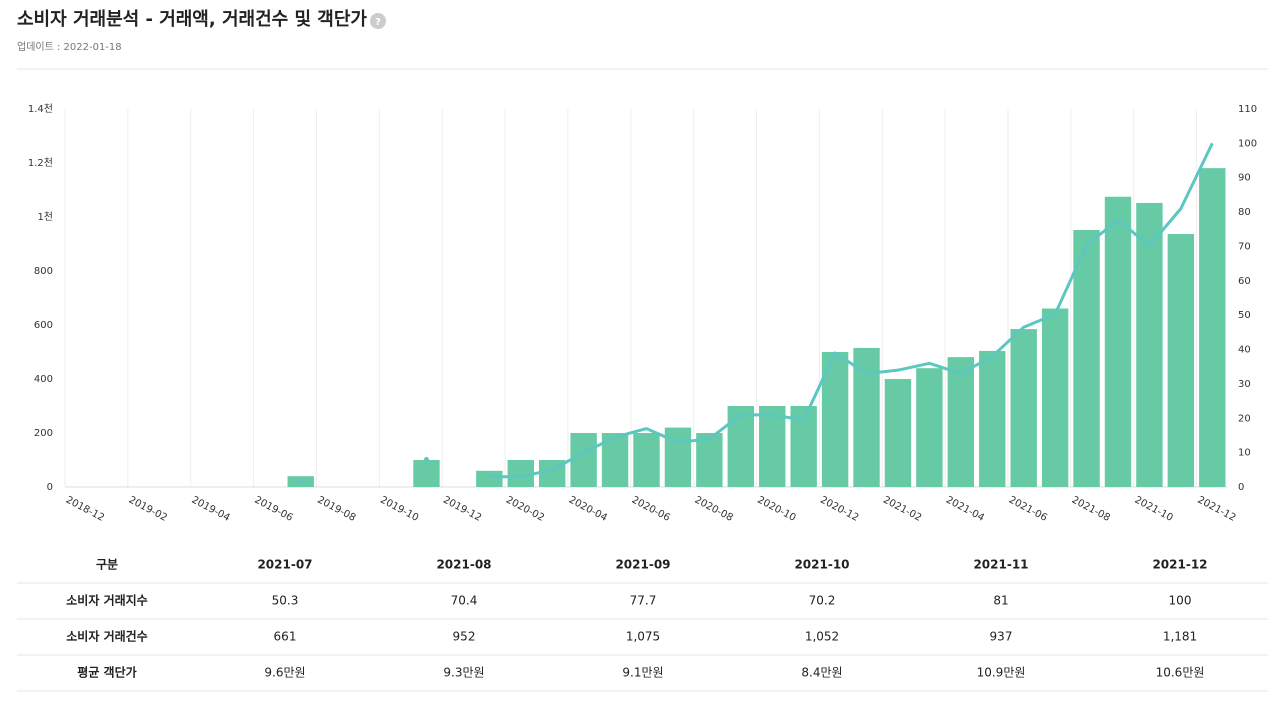  Describe the element at coordinates (40, 109) in the screenshot. I see `y-tick-label: 1.4천` at that location.